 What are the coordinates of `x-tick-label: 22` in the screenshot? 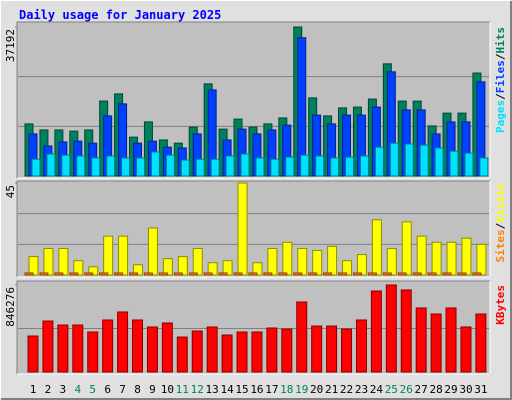 It's located at (346, 389).